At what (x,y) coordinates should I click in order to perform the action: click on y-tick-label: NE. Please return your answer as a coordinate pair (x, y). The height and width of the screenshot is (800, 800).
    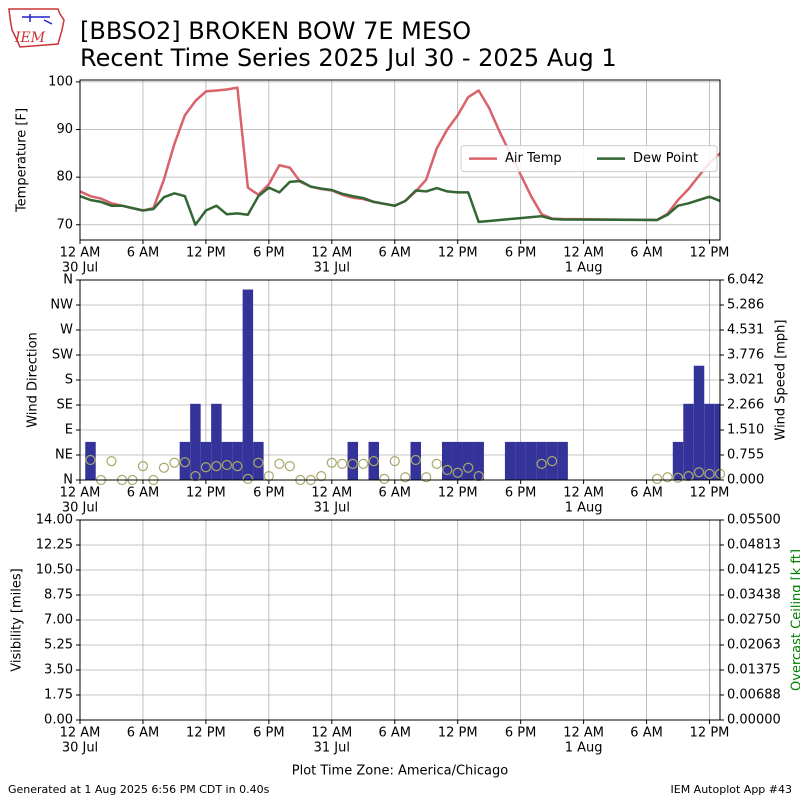
    Looking at the image, I should click on (64, 455).